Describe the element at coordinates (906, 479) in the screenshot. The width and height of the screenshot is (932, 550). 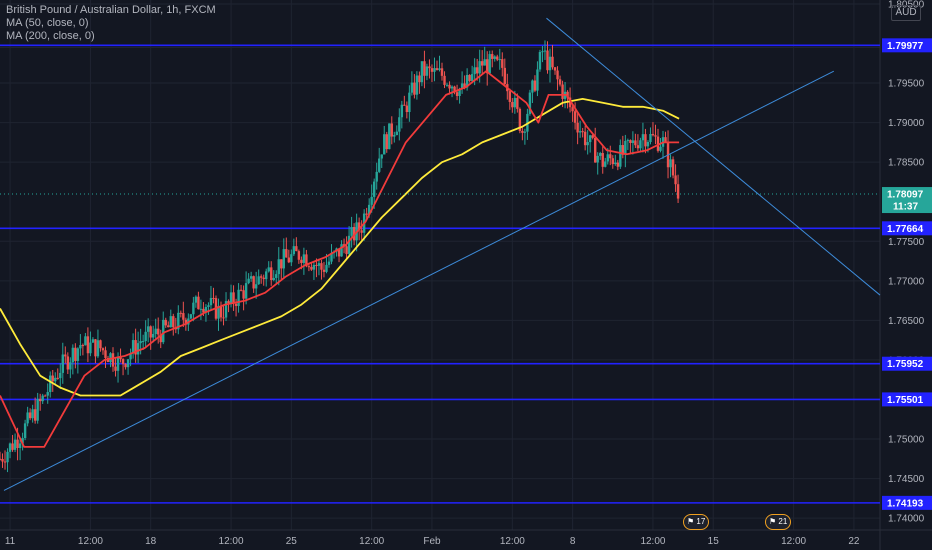
I see `y-tick-label: 1.74500` at that location.